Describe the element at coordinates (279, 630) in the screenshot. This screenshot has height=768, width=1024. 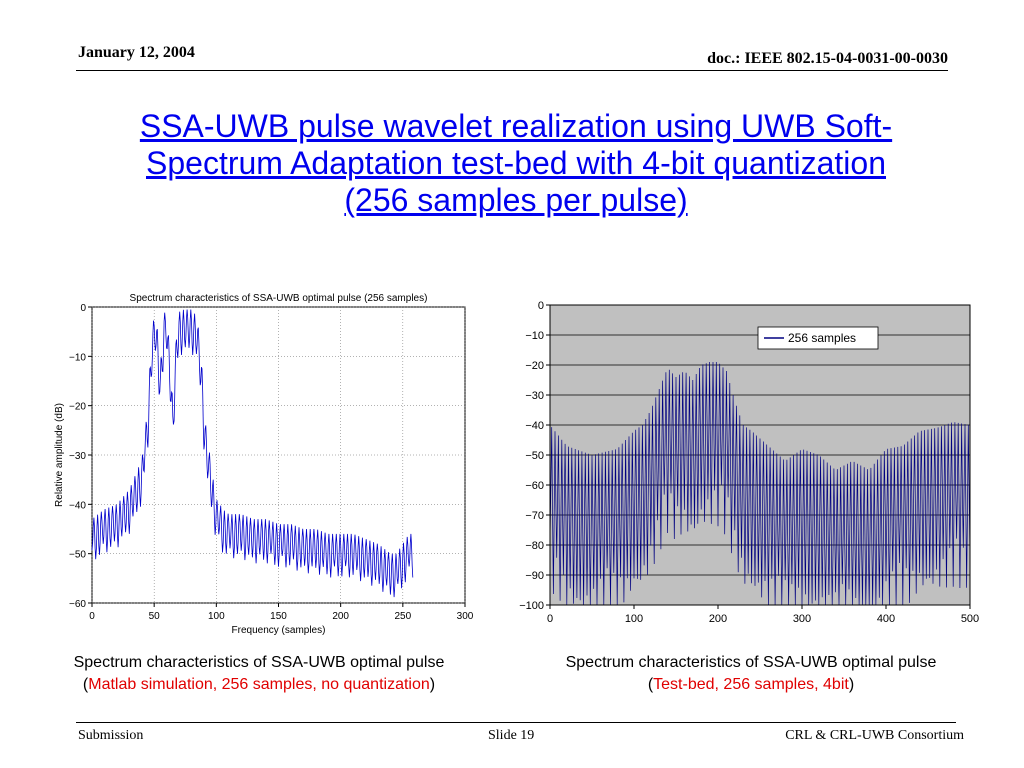
I see `x-axis-label: Frequency (samples)` at that location.